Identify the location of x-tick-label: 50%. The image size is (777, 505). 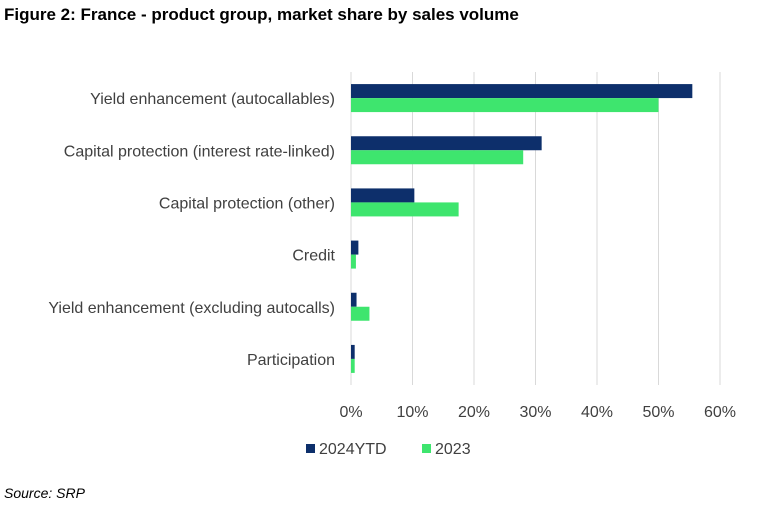
(658, 412).